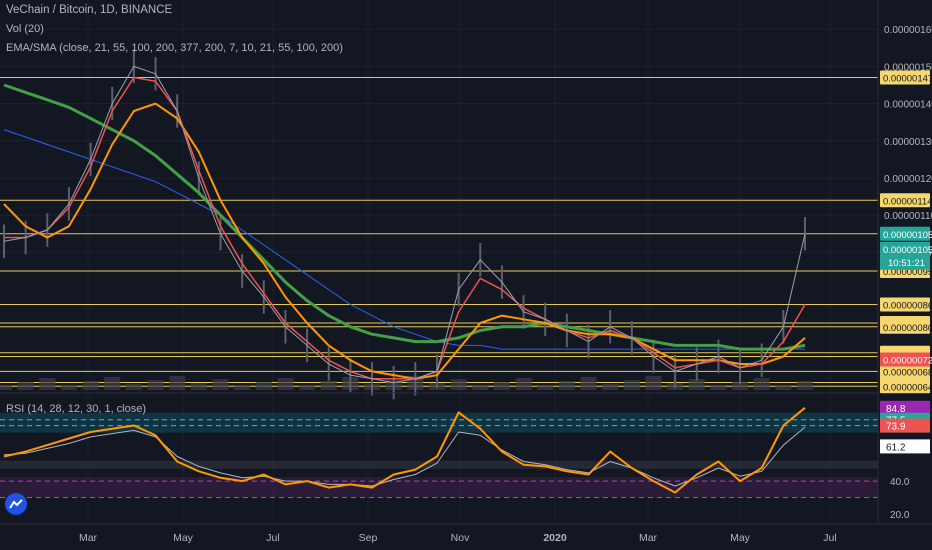  Describe the element at coordinates (900, 515) in the screenshot. I see `rsi-tick-1: 20.0` at that location.